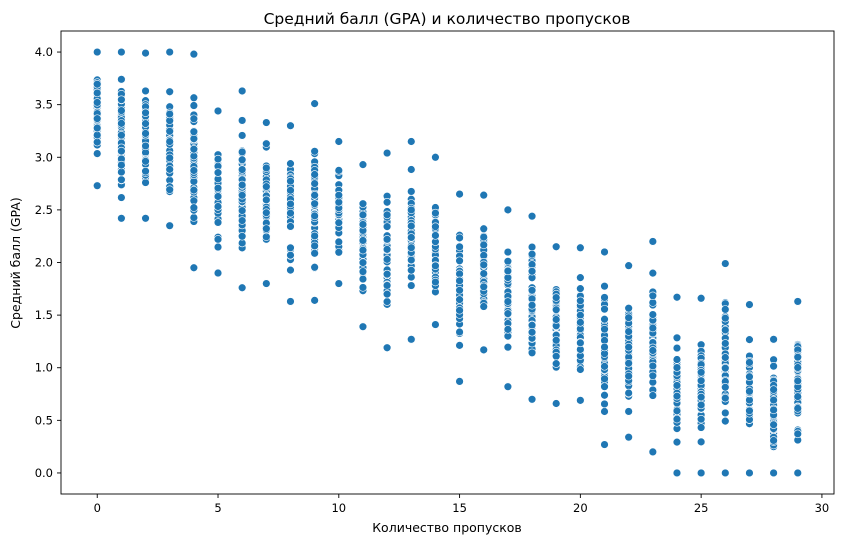  Describe the element at coordinates (48, 262) in the screenshot. I see `y-axis: 0.0 0.5 1.0 1.5 2.0 2.5 3.0 3.5 4.0` at that location.